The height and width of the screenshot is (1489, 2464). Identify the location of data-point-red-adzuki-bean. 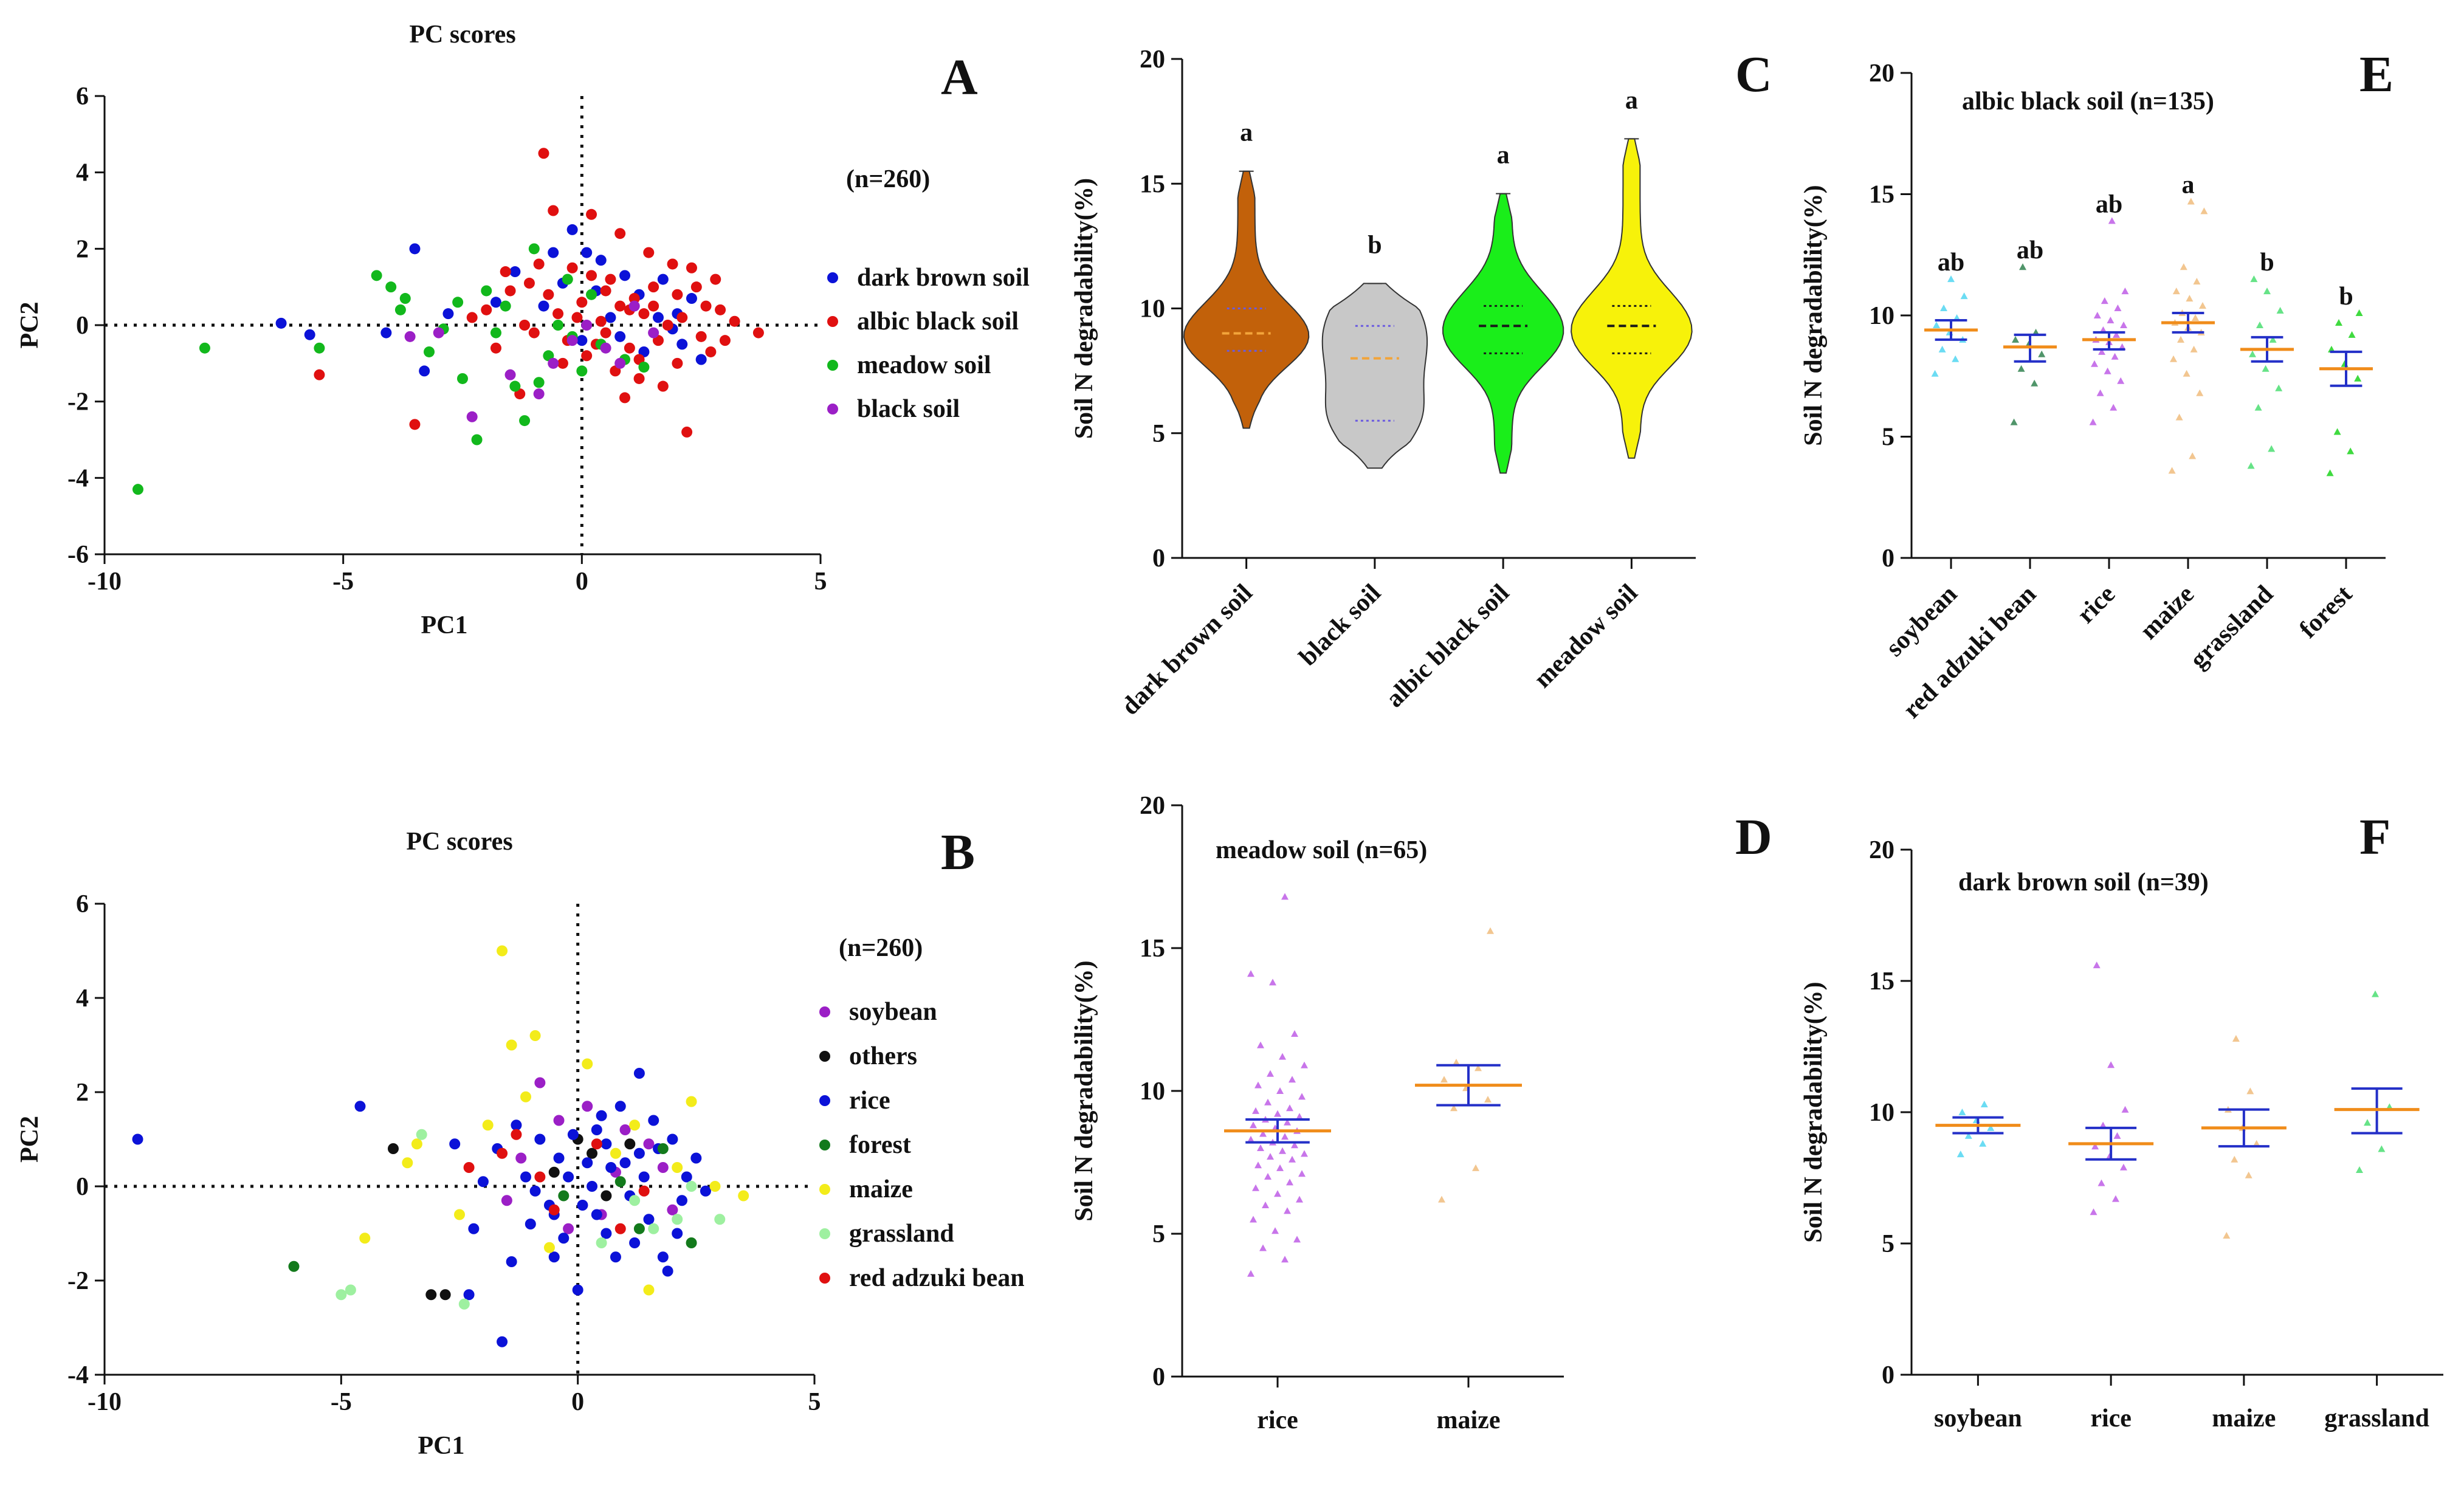
(2035, 383).